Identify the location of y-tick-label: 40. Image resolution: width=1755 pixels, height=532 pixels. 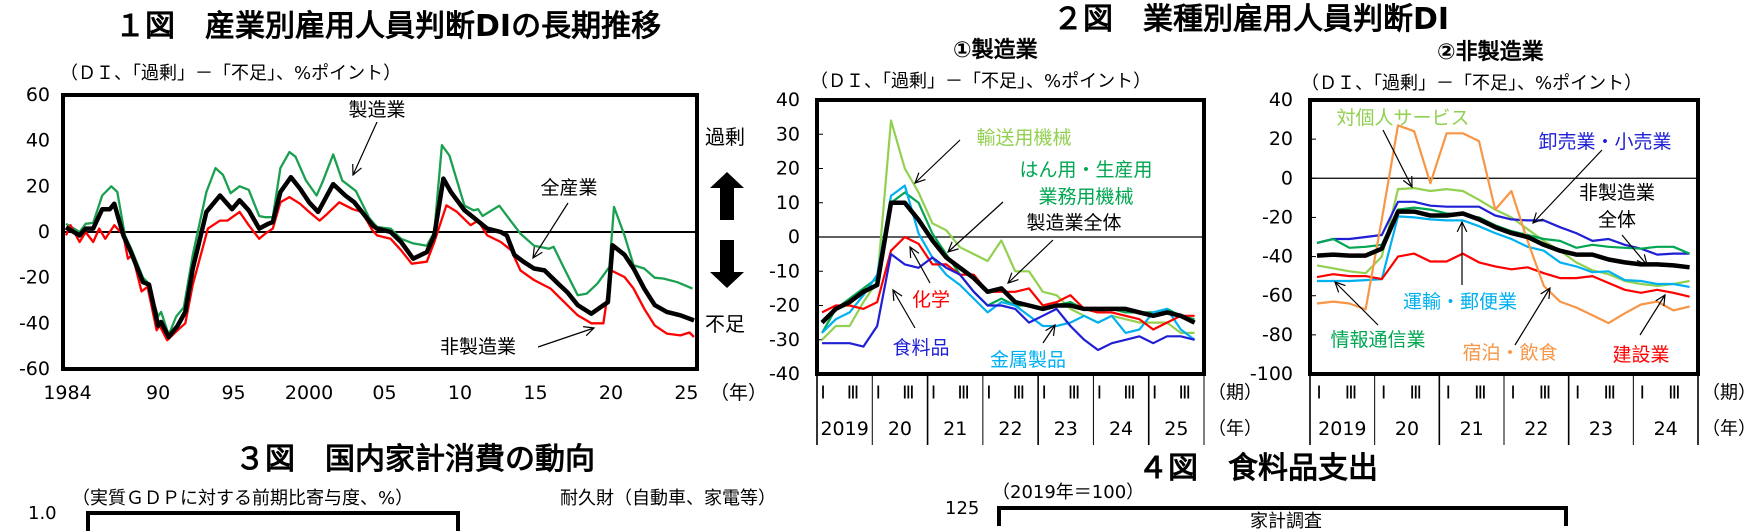
(38, 141).